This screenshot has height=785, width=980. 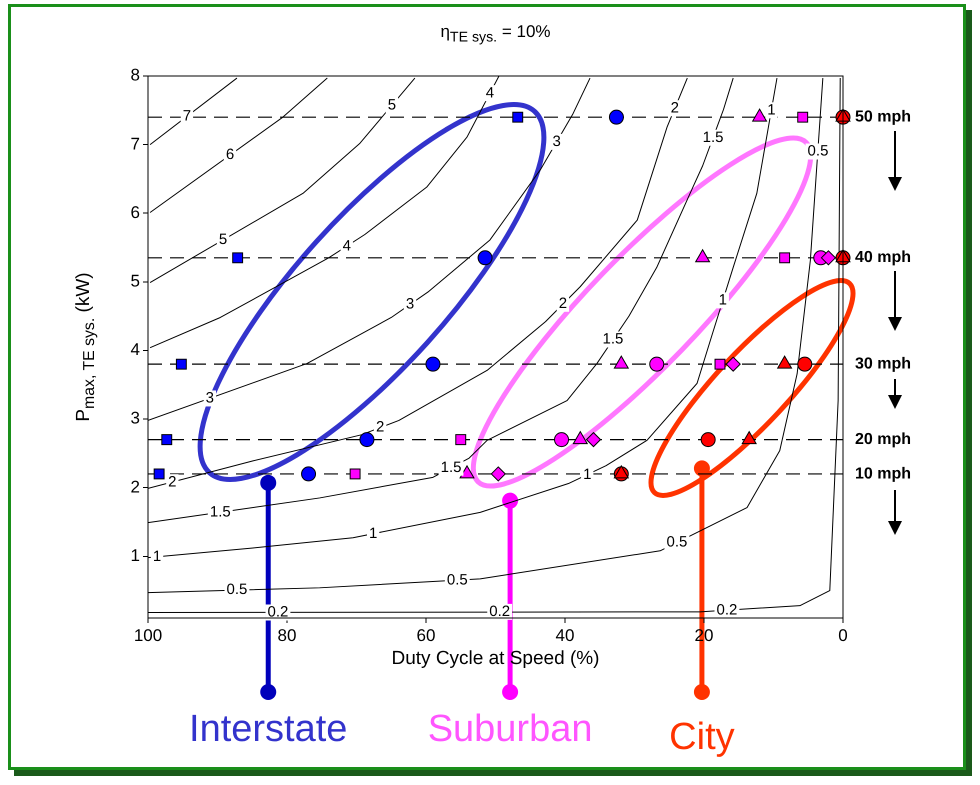 What do you see at coordinates (883, 117) in the screenshot?
I see `ref-line-label: 50 mph` at bounding box center [883, 117].